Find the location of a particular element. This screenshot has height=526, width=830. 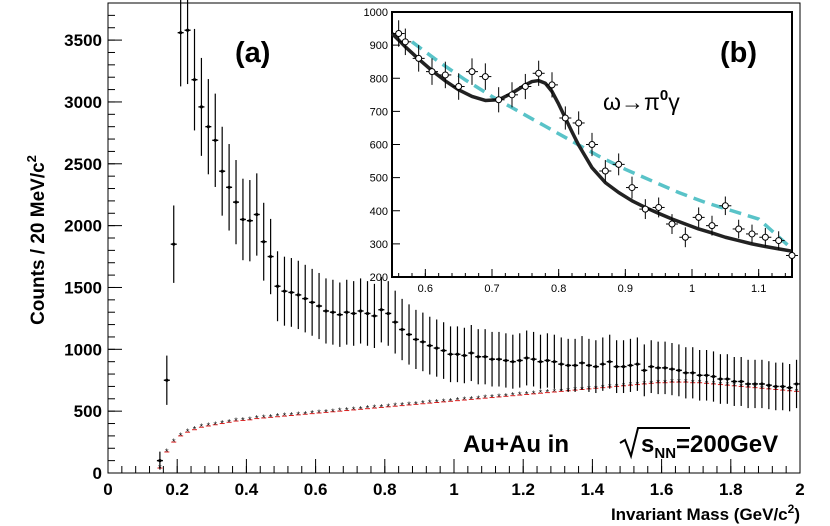

inset-x-tick-label: 1 is located at coordinates (692, 289).